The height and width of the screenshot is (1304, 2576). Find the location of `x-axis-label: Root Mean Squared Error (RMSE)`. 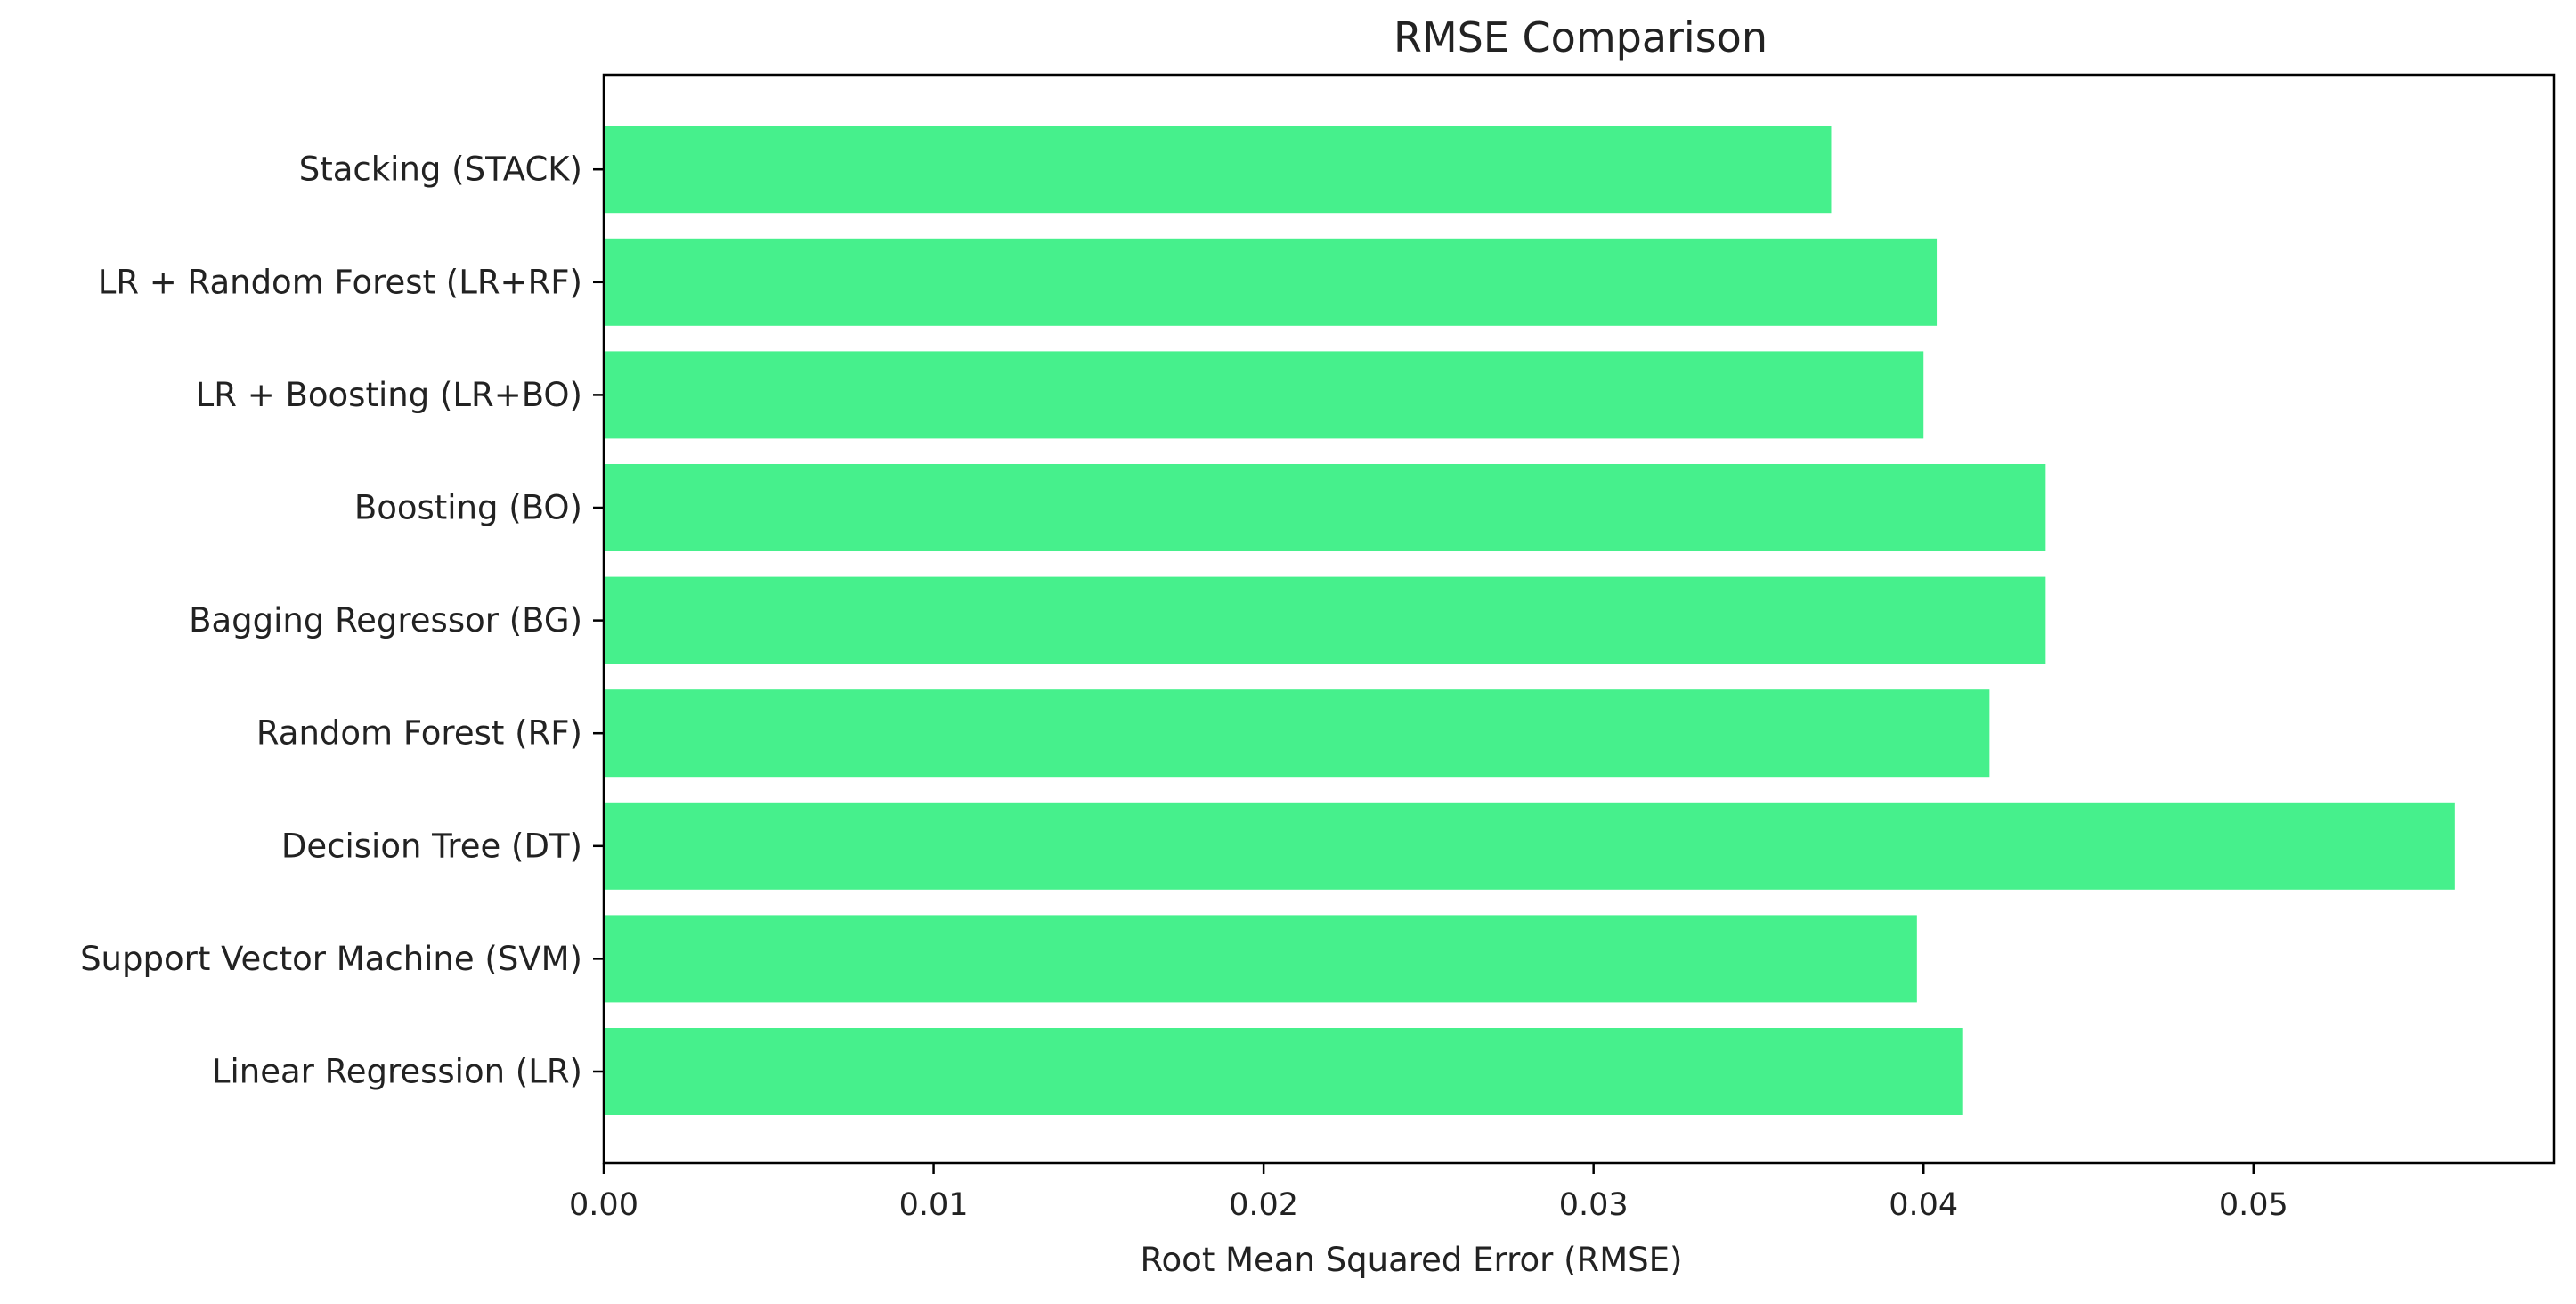

x-axis-label: Root Mean Squared Error (RMSE) is located at coordinates (1412, 1260).